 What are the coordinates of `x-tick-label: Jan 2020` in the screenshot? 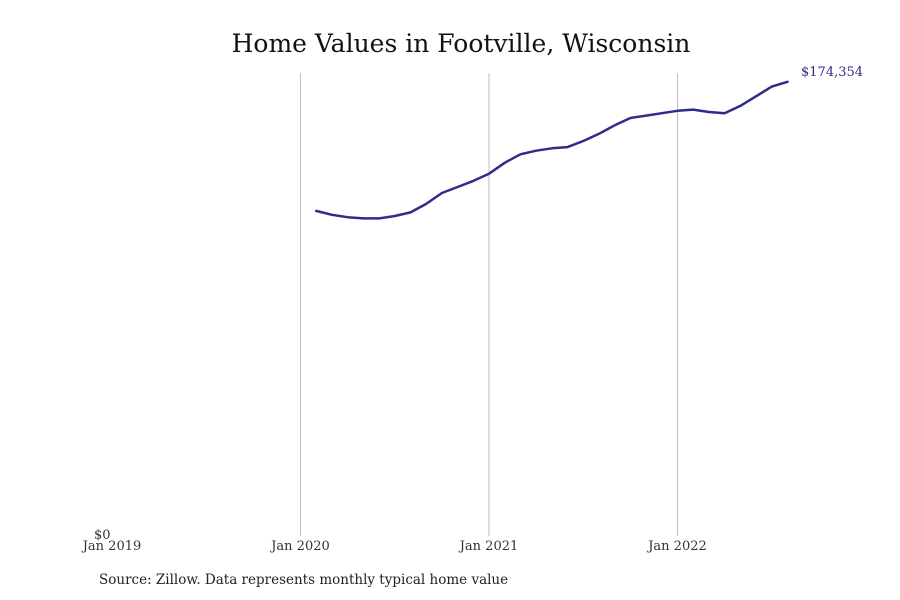 It's located at (299, 546).